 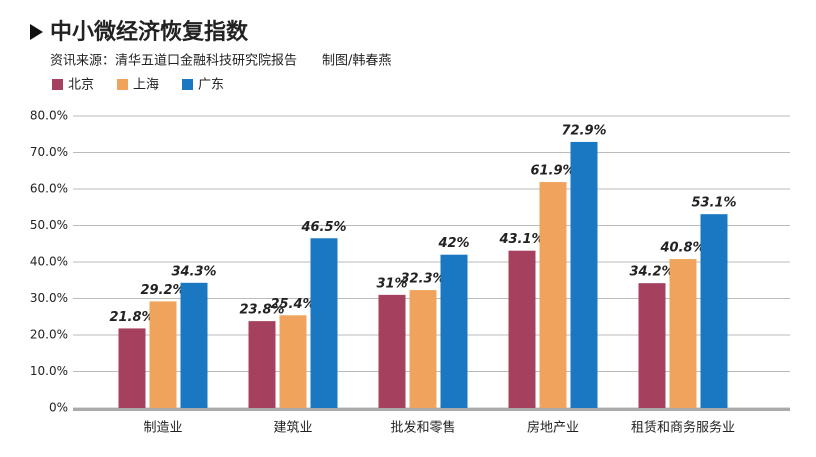 What do you see at coordinates (131, 317) in the screenshot?
I see `value-label: 21.8%` at bounding box center [131, 317].